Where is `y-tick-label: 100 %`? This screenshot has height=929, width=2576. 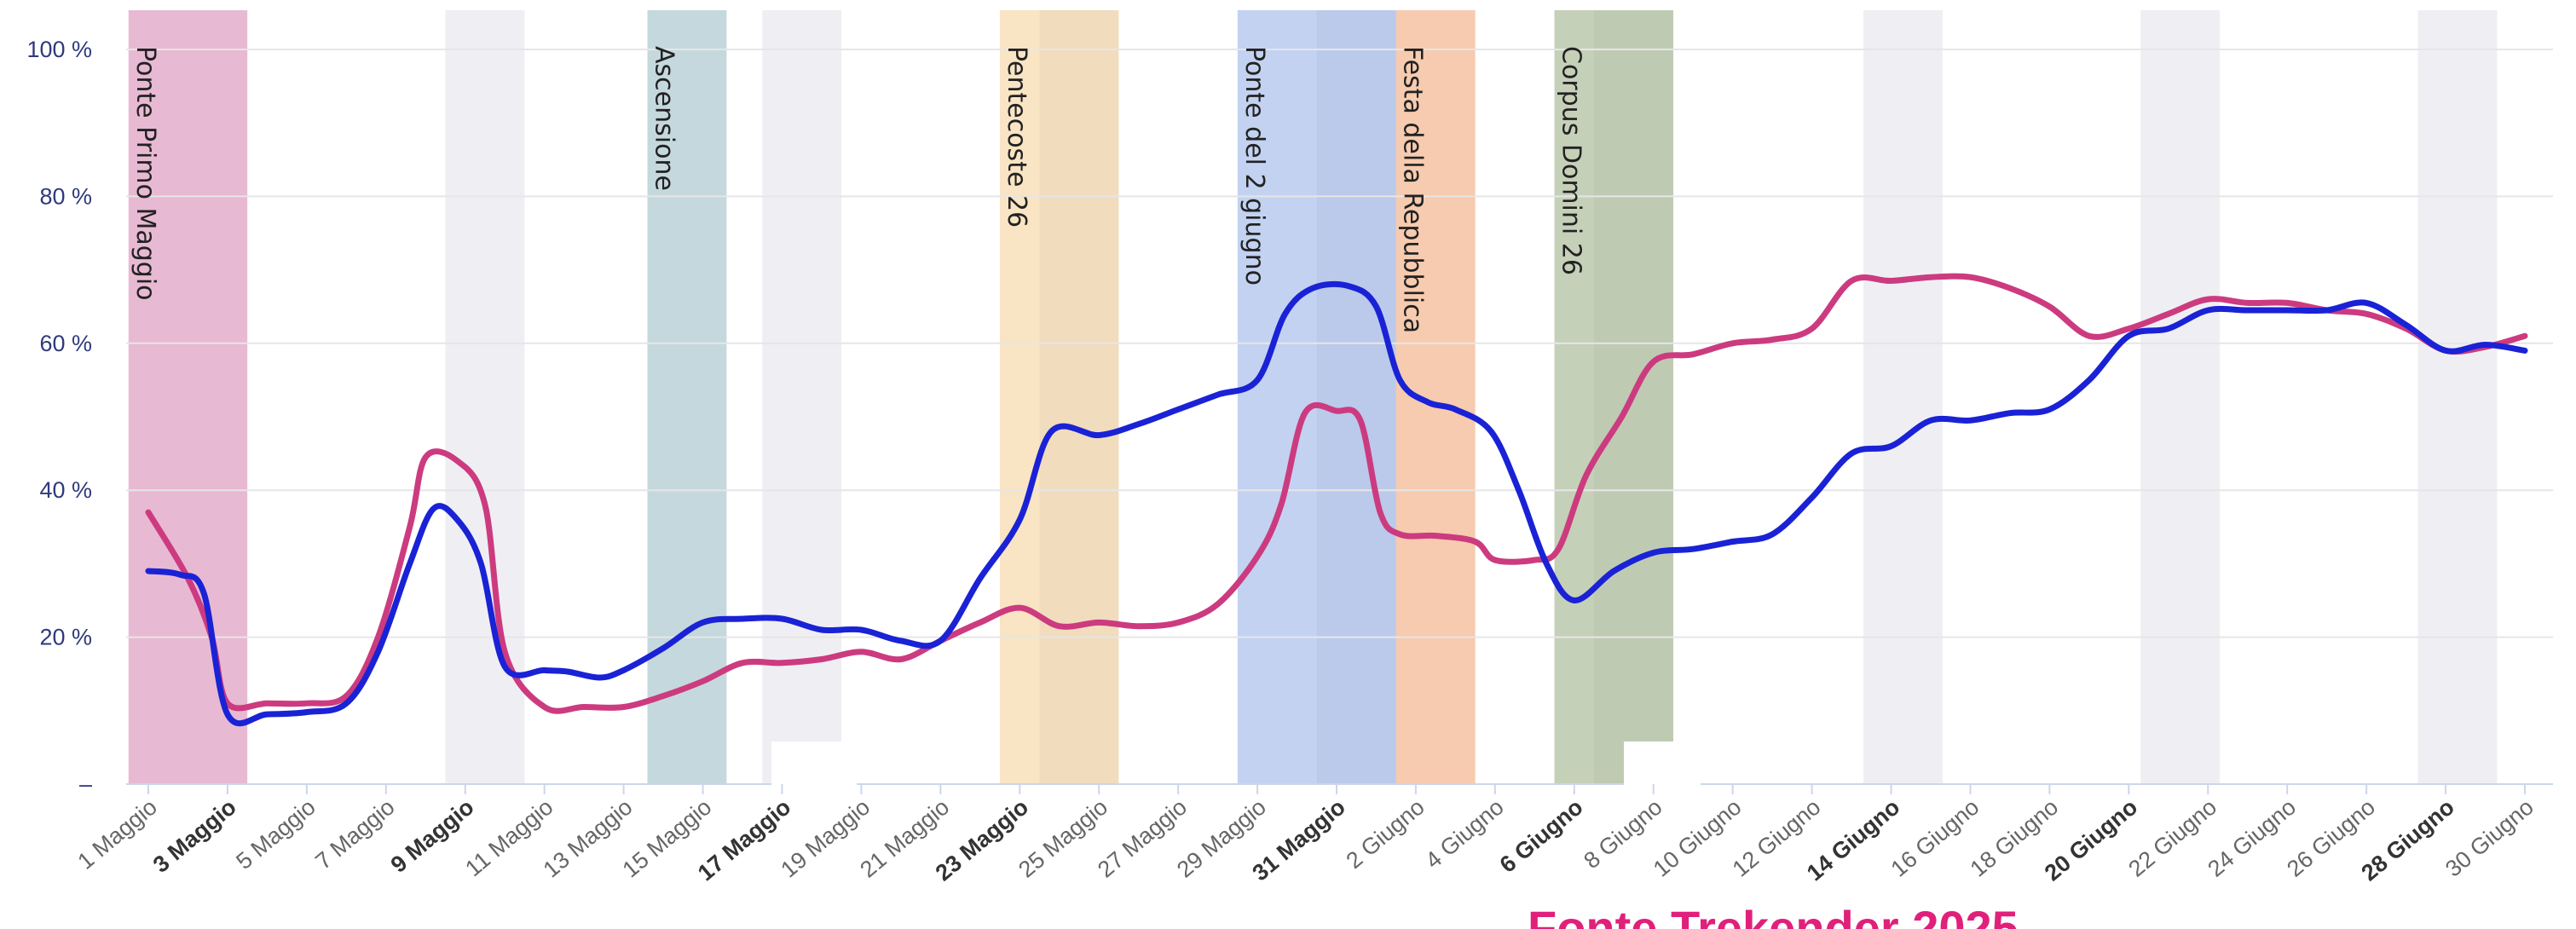 y-tick-label: 100 % is located at coordinates (59, 49).